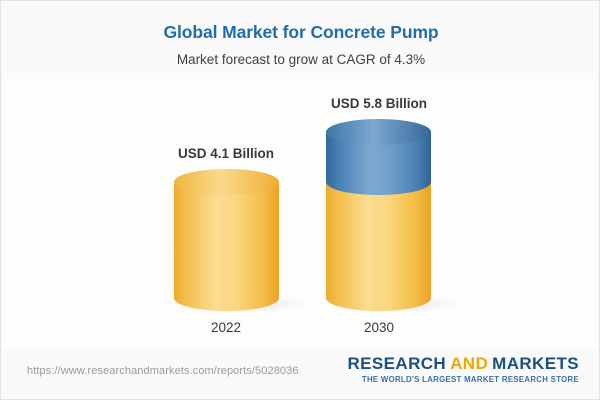 The height and width of the screenshot is (400, 600). Describe the element at coordinates (397, 363) in the screenshot. I see `logo-word-research: RESEARCH` at that location.